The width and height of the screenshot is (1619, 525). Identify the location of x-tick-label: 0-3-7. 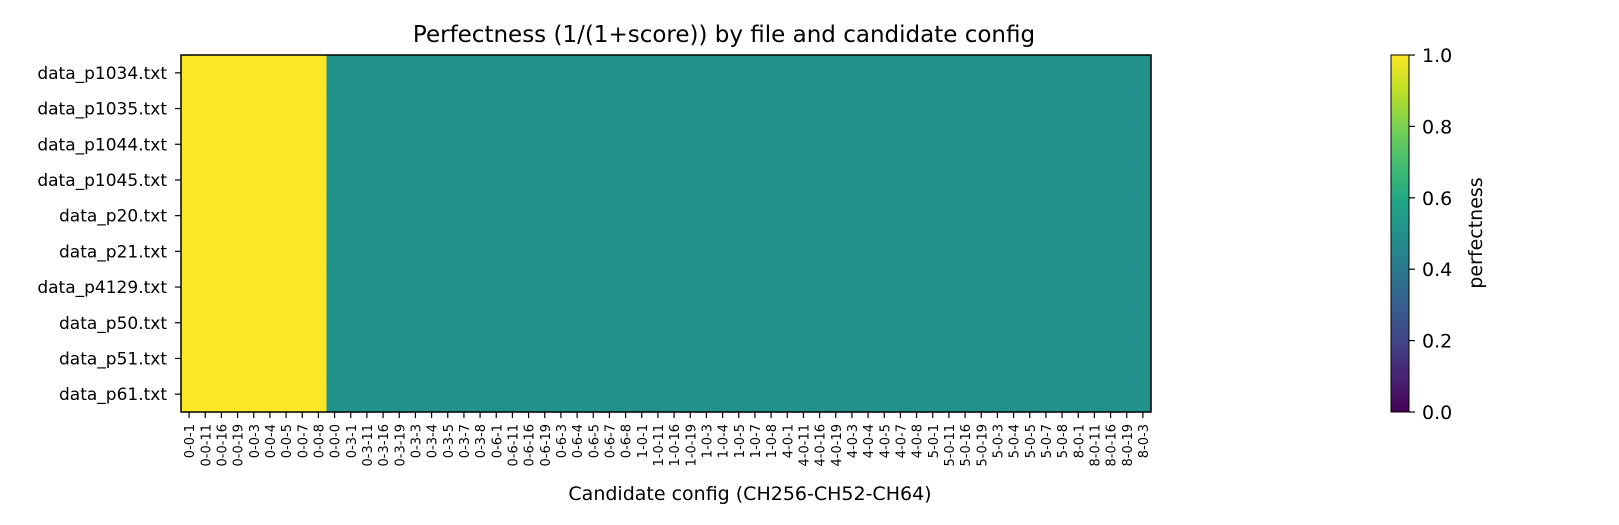
(465, 441).